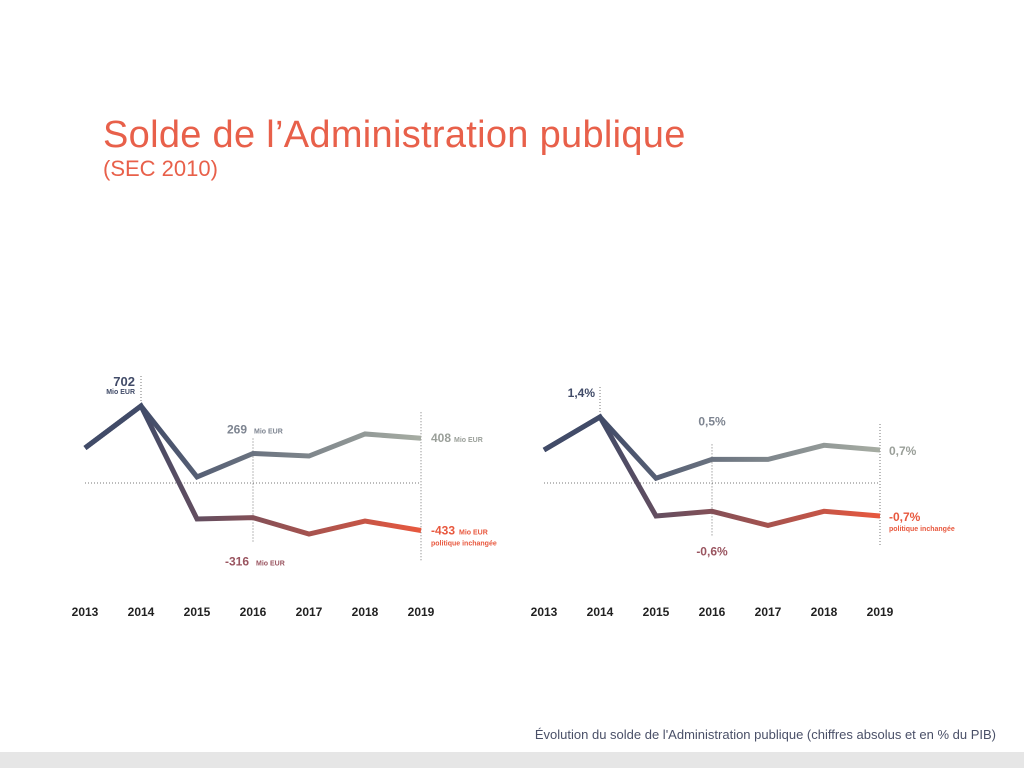  I want to click on annotation-value: 269, so click(237, 429).